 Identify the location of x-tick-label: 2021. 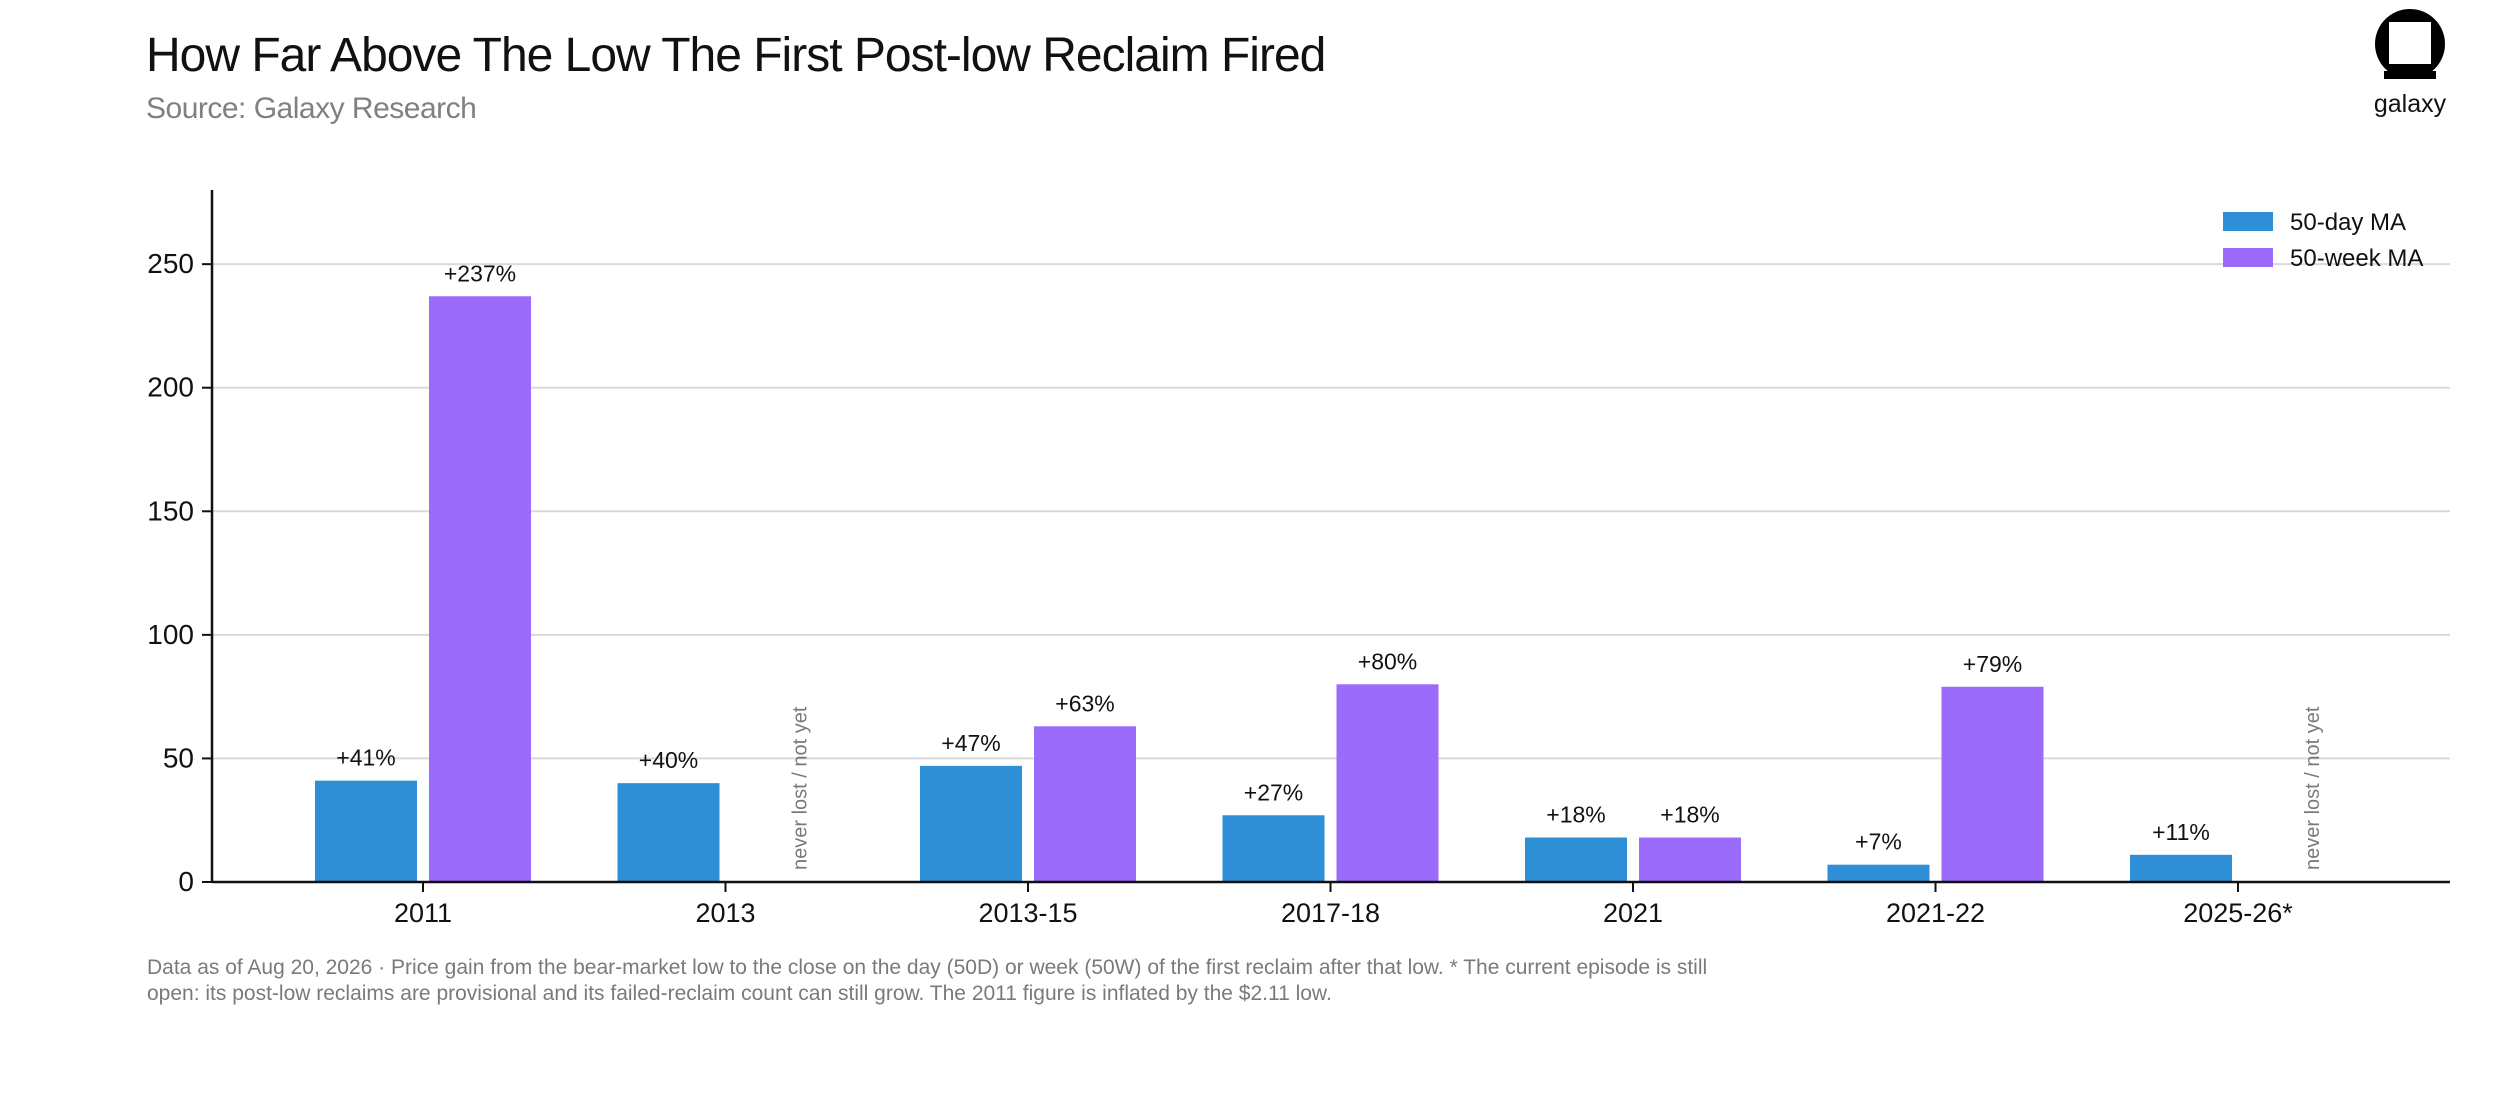
(1633, 913).